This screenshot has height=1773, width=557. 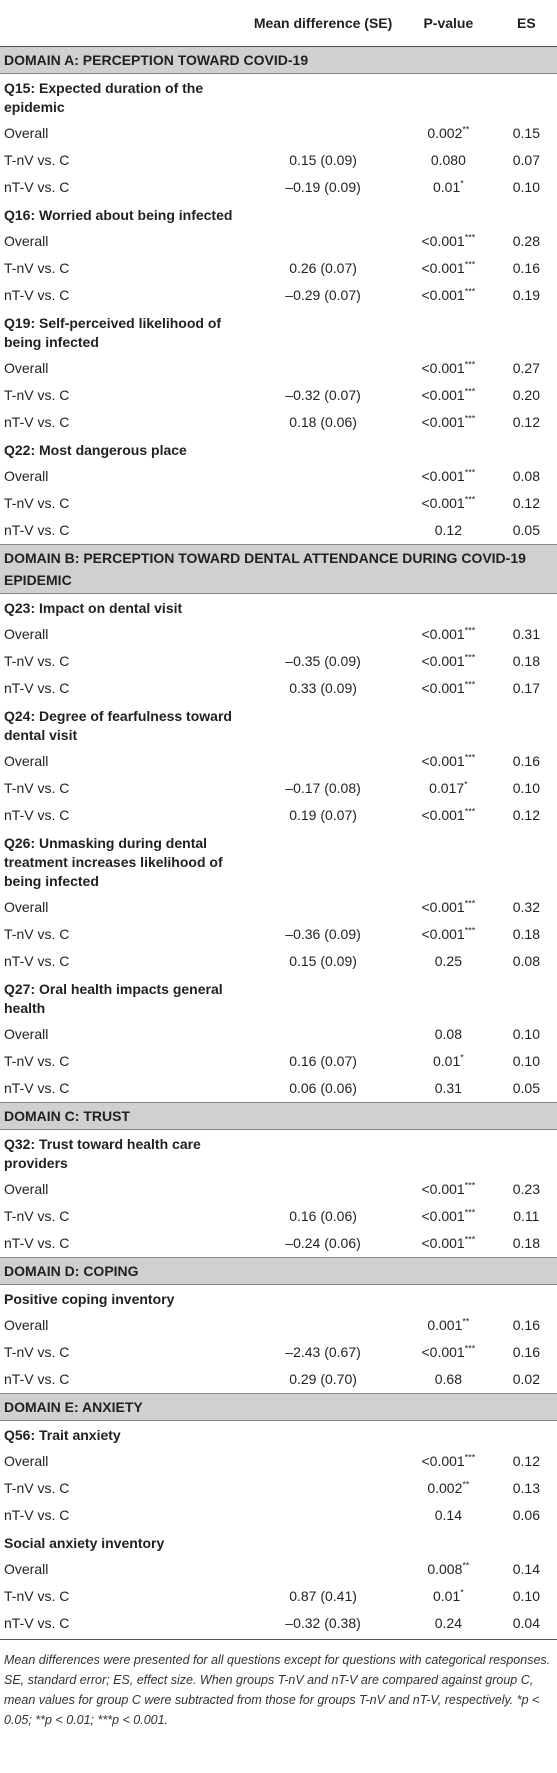 I want to click on effect-size: 0.13, so click(x=526, y=1488).